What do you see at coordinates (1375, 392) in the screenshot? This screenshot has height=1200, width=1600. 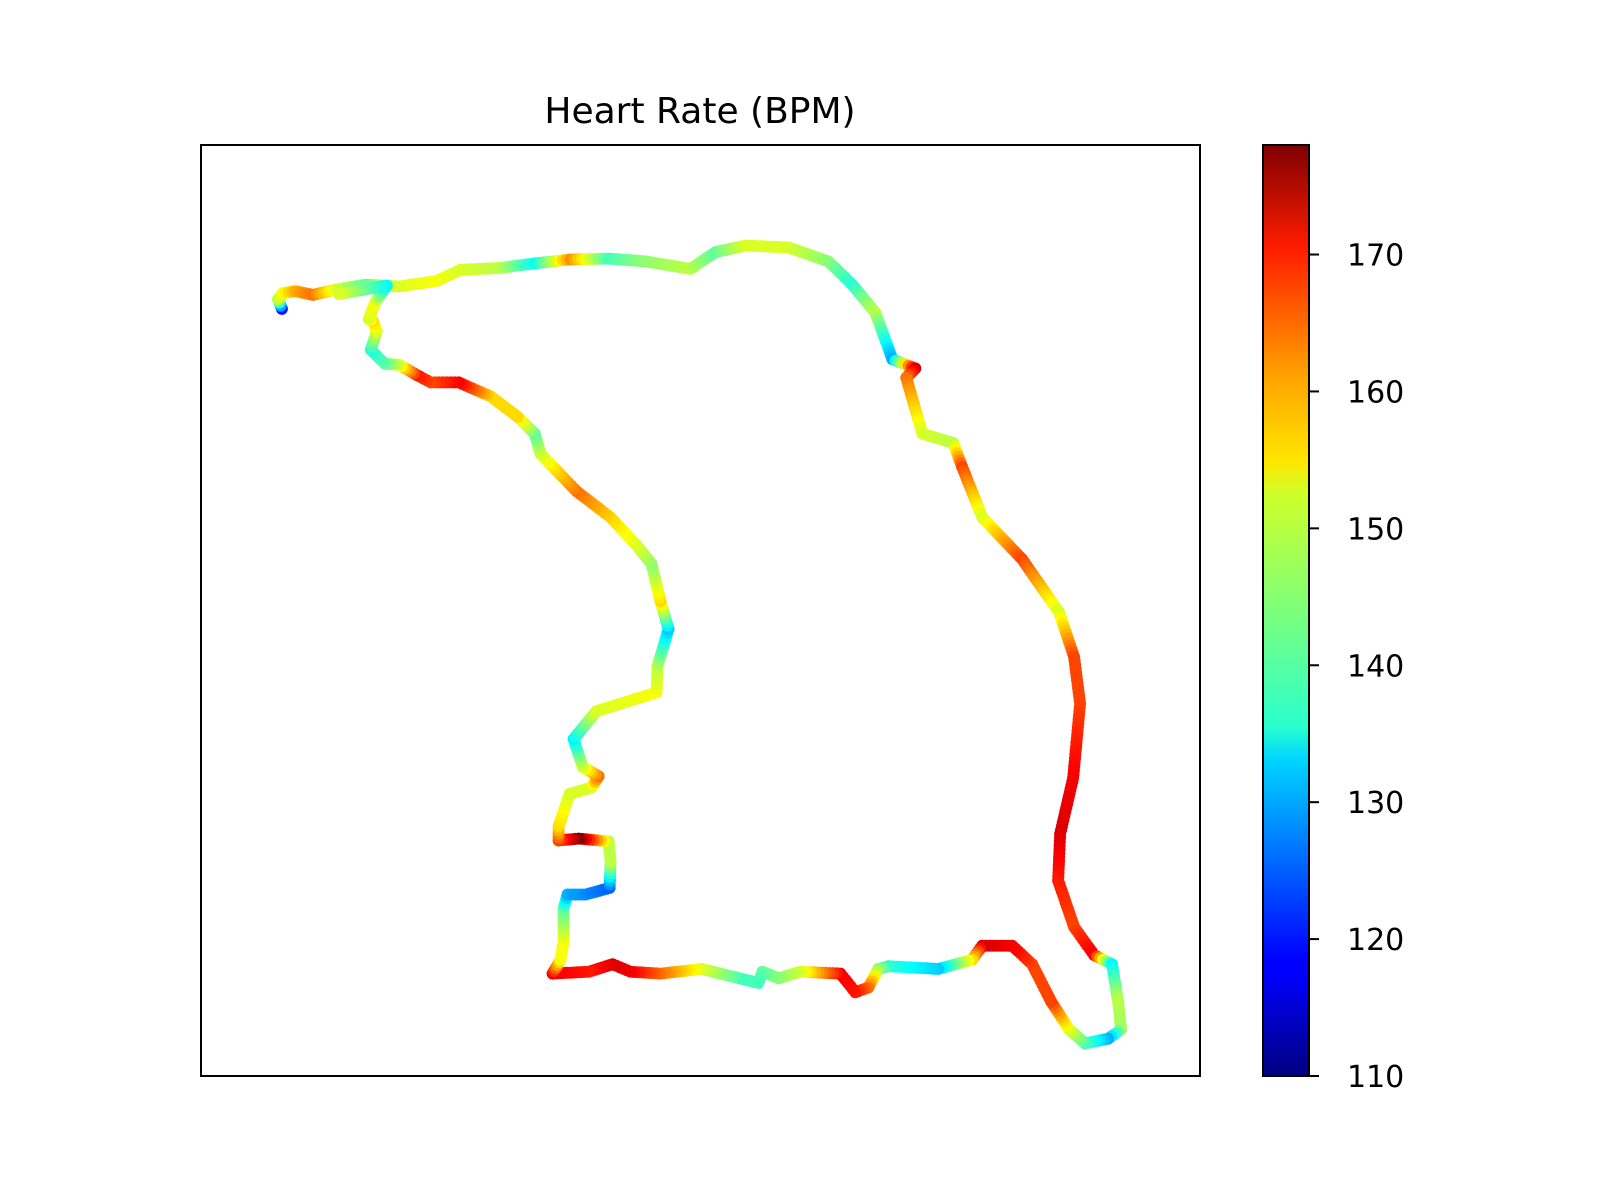 I see `colorbar-tick-label: 160` at bounding box center [1375, 392].